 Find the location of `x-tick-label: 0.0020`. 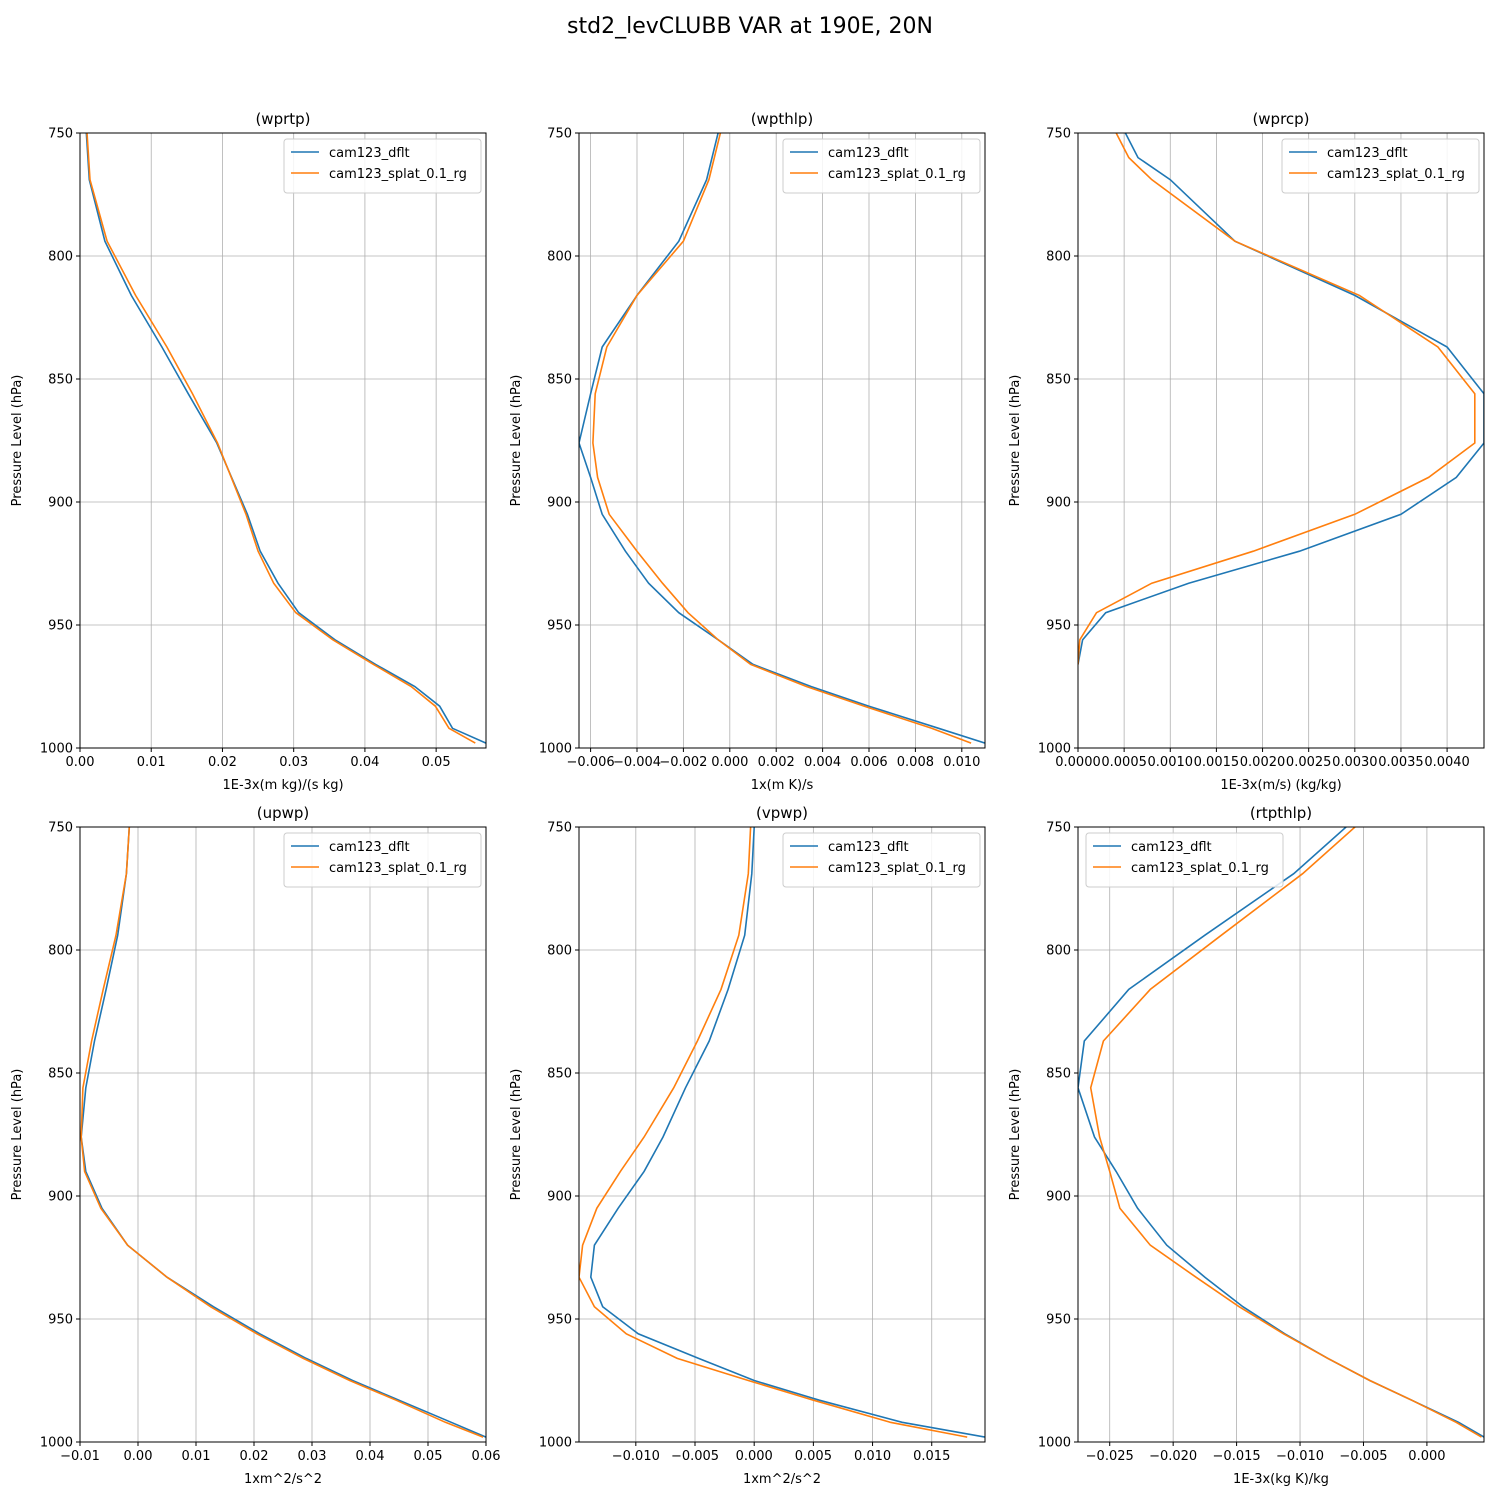

x-tick-label: 0.0020 is located at coordinates (1263, 762).